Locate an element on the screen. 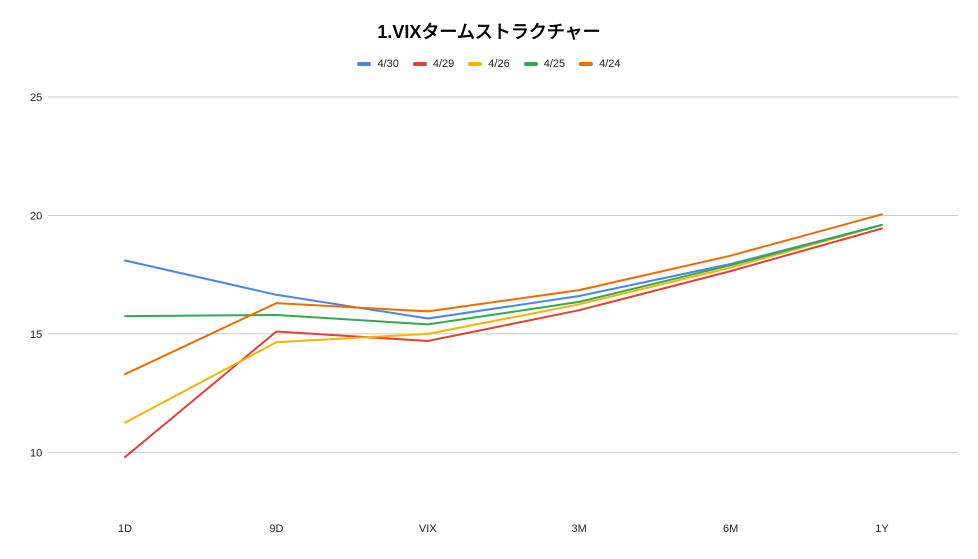  legend: 4/30 4/29 4/26 4/25 4/24 is located at coordinates (489, 64).